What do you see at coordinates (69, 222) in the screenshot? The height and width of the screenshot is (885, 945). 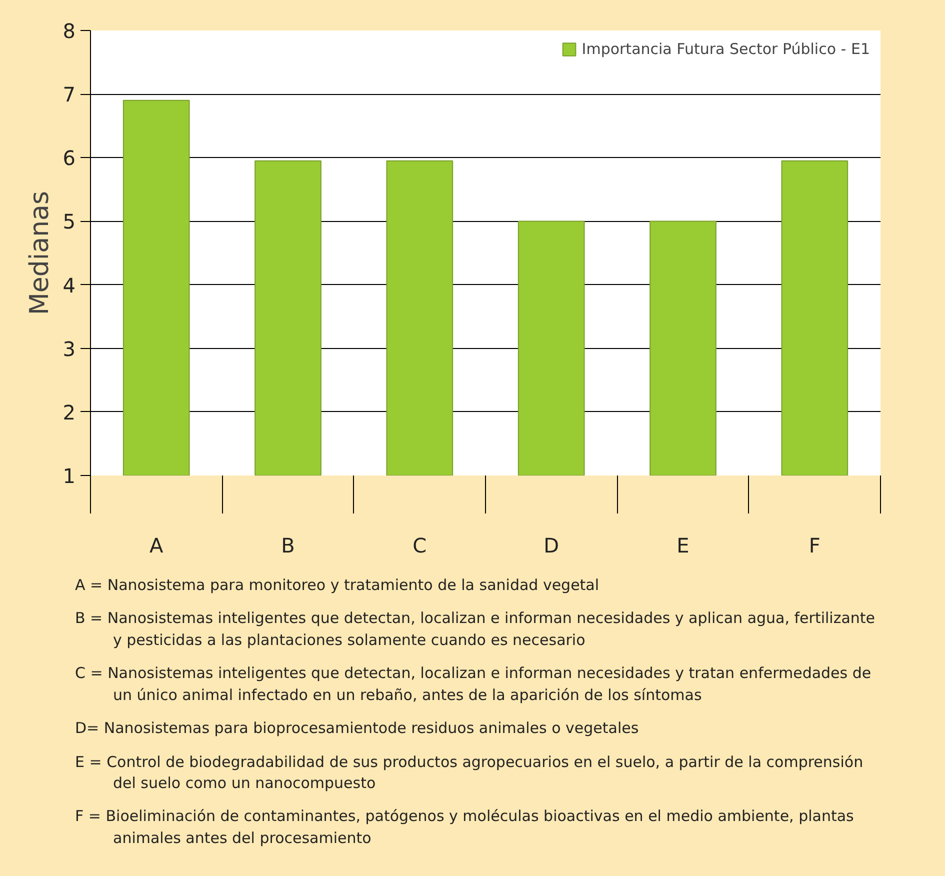 I see `y-tick-label: 5` at bounding box center [69, 222].